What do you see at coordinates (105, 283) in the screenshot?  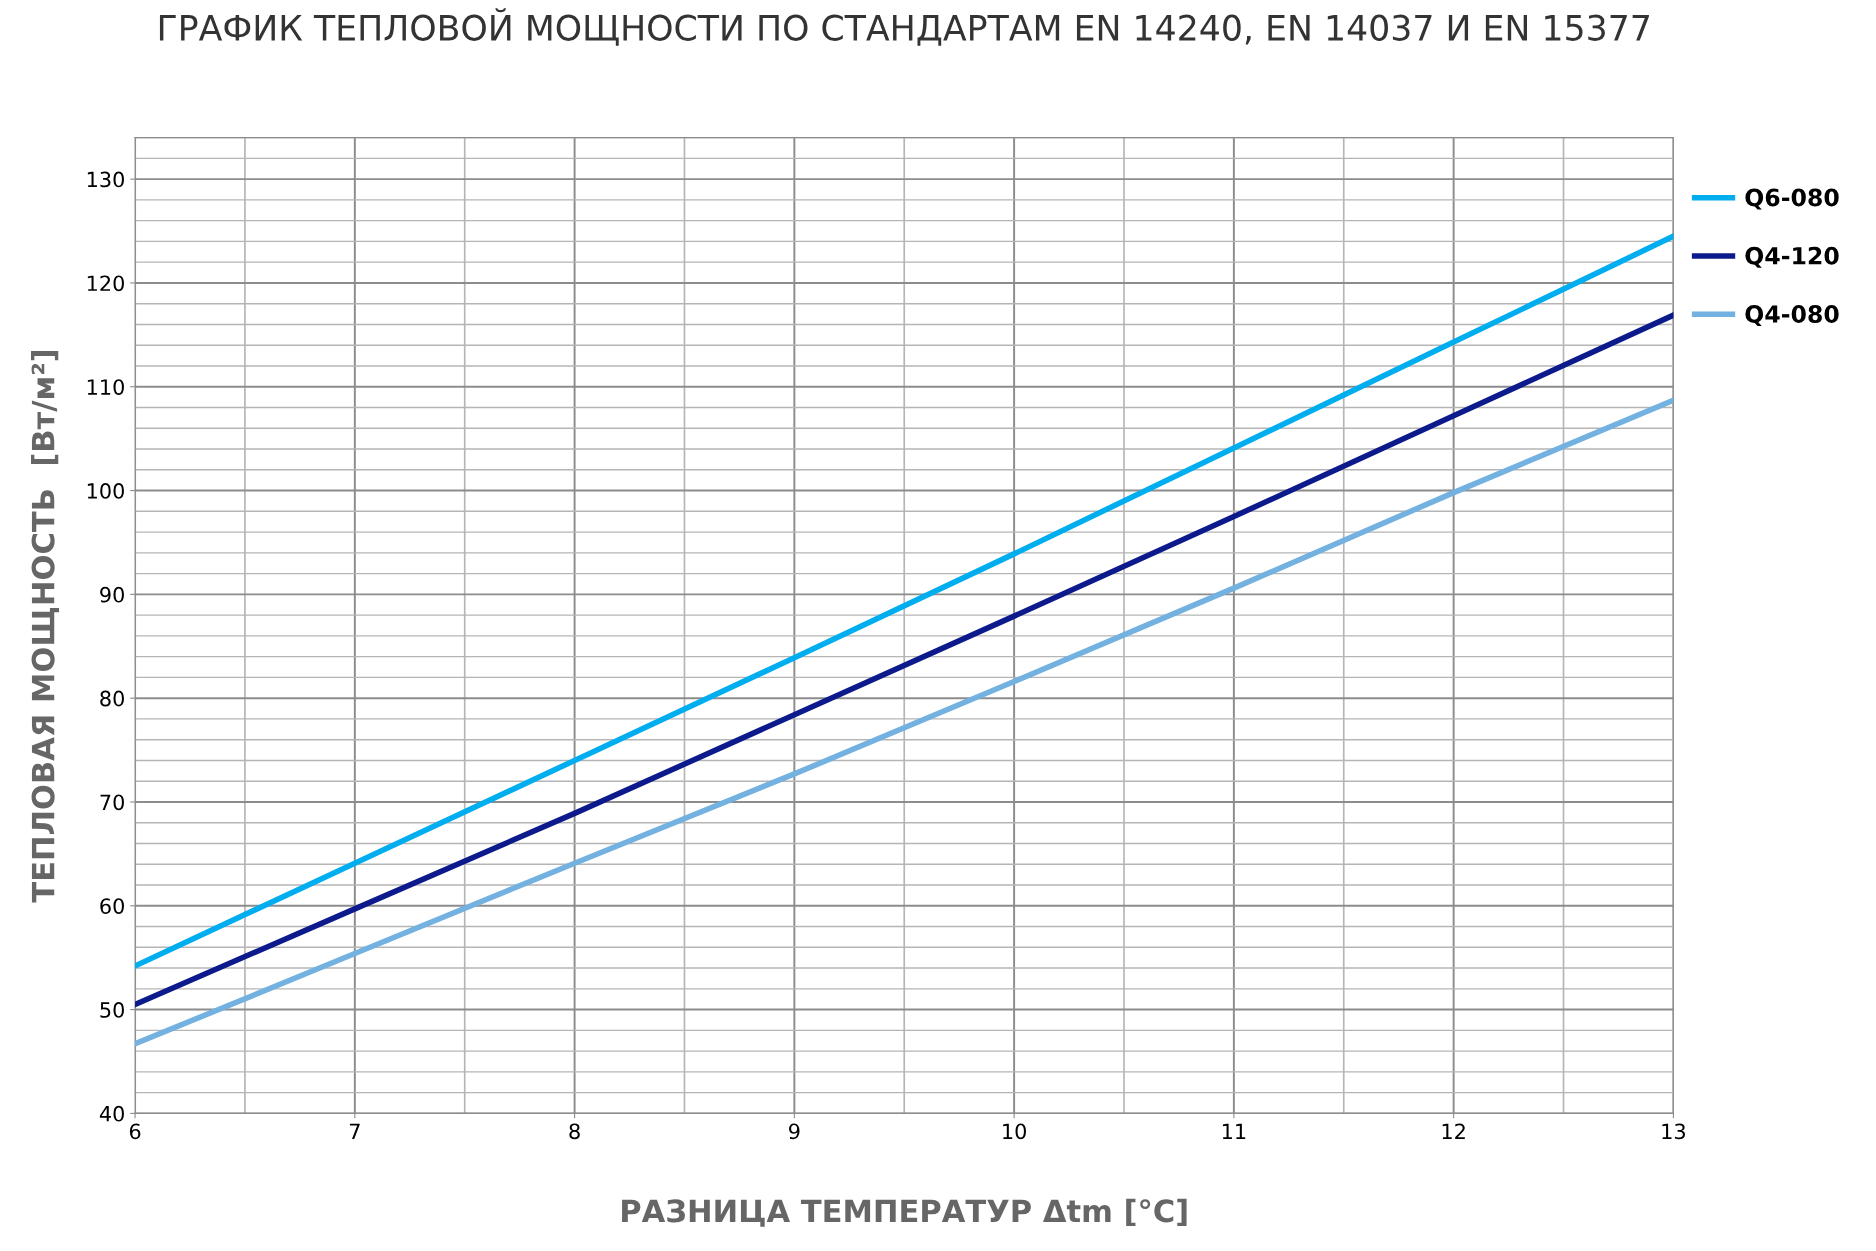 I see `y-tick-label: 120` at bounding box center [105, 283].